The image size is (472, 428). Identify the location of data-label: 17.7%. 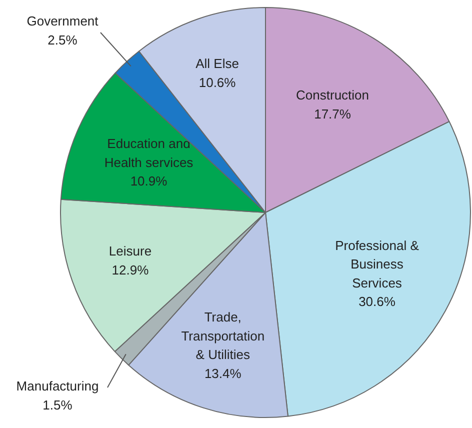
(333, 114).